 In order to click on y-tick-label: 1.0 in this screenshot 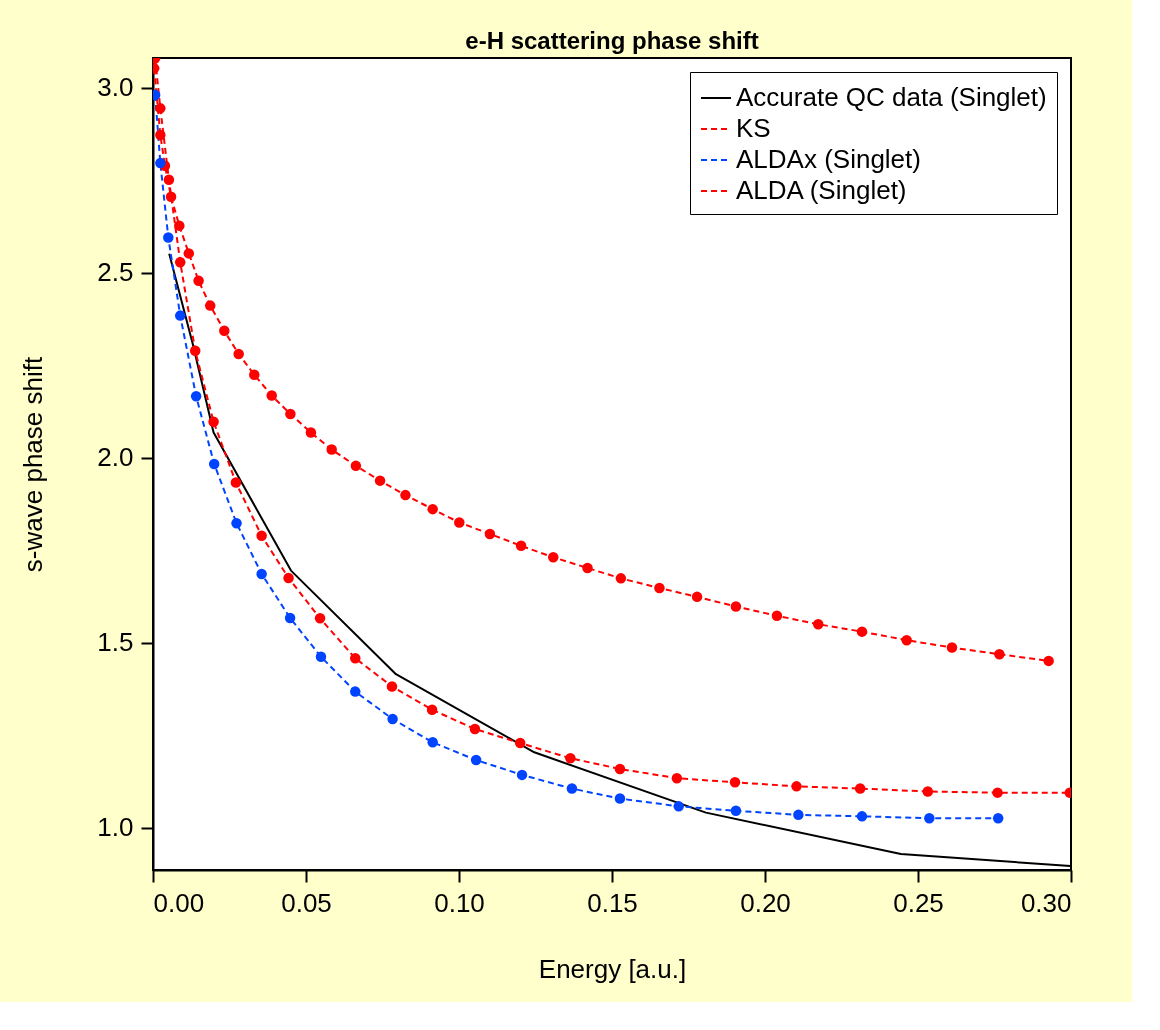, I will do `click(115, 827)`.